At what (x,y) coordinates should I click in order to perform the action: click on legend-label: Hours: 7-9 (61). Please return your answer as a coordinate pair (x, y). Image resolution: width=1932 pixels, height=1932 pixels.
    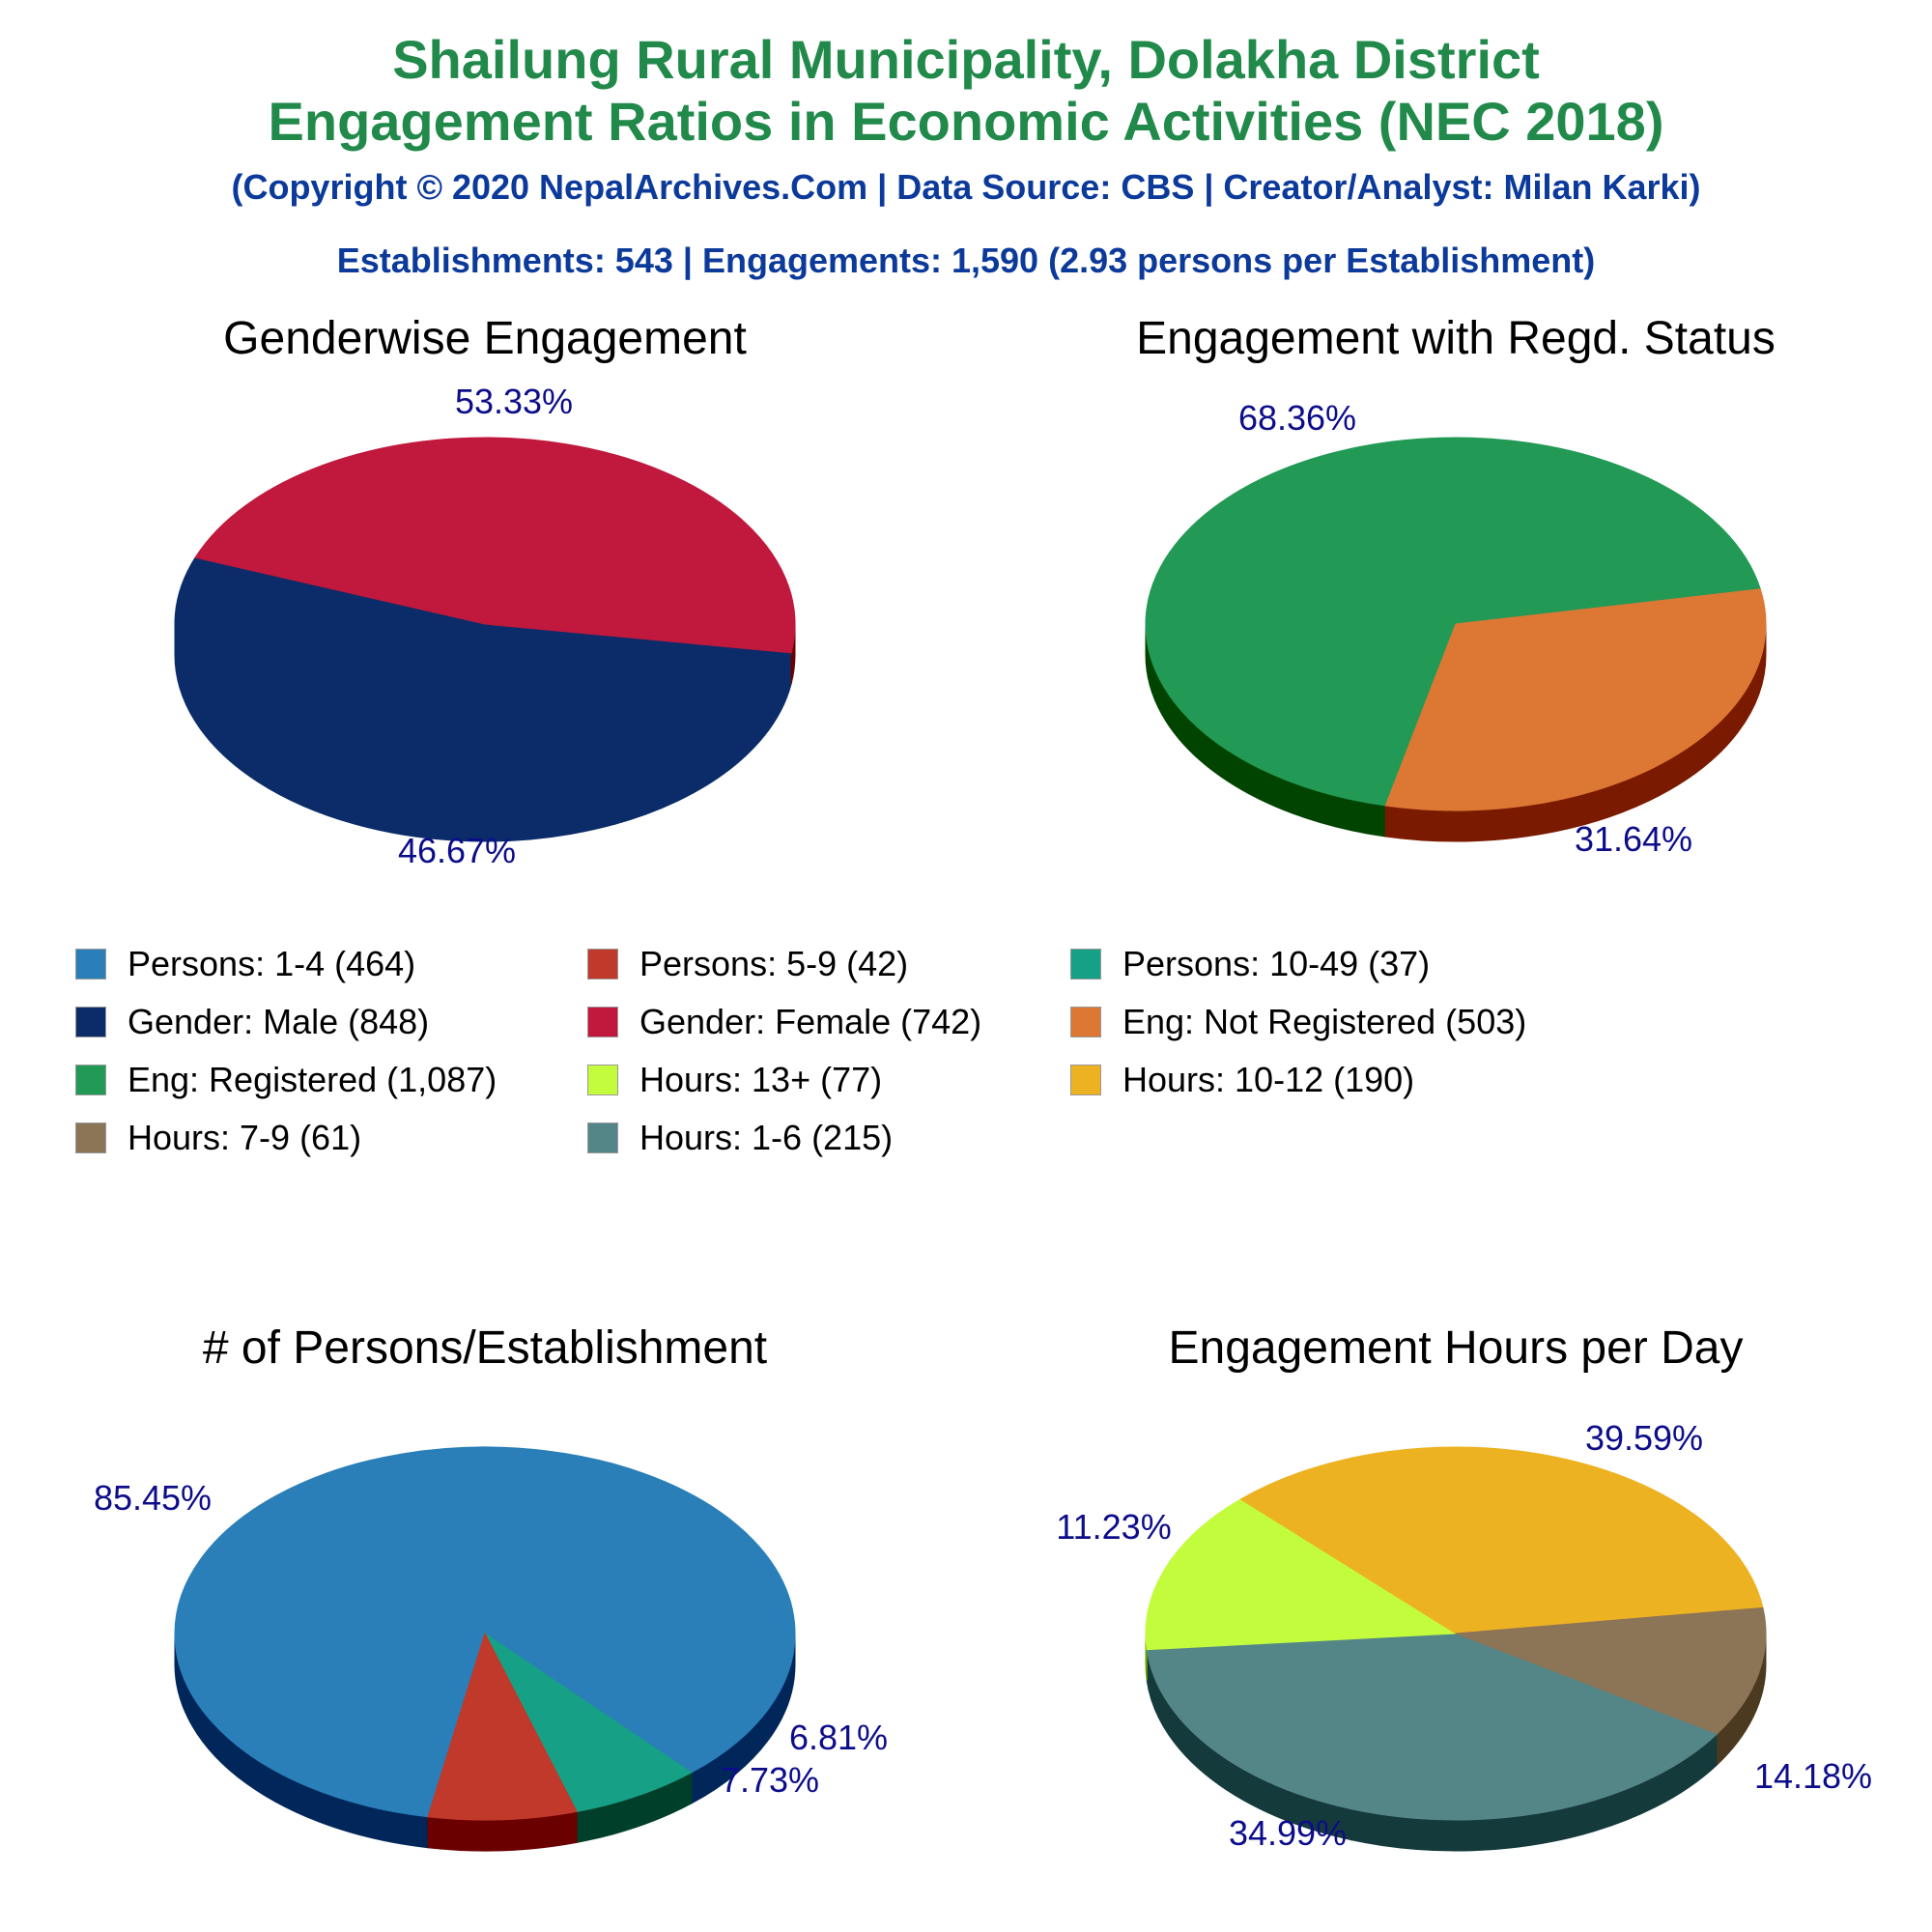
    Looking at the image, I should click on (245, 1137).